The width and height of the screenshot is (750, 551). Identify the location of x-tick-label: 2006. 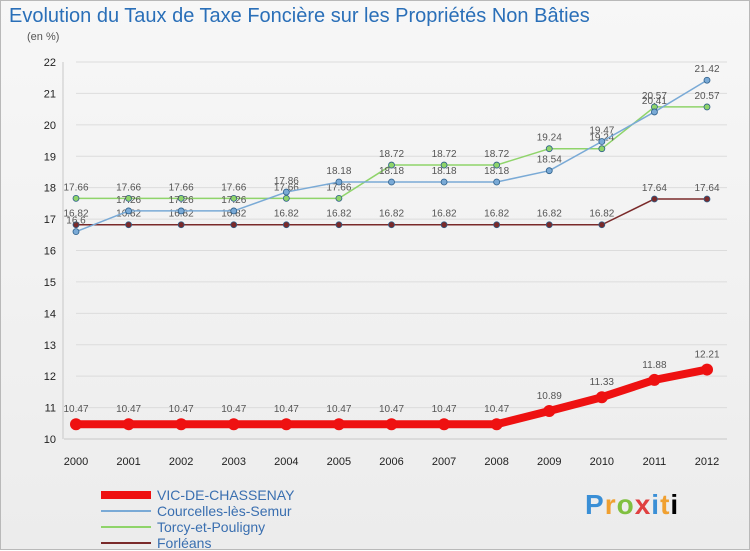
(391, 462).